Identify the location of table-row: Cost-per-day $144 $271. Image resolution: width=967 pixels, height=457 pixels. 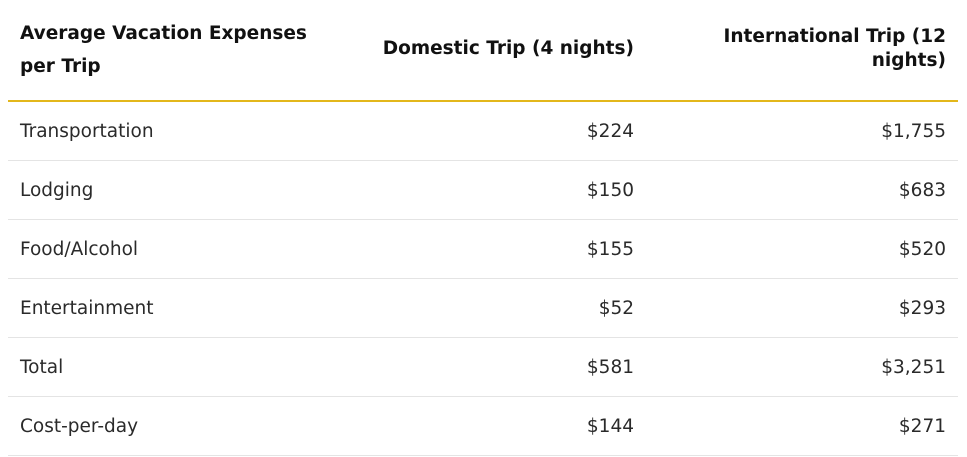
(483, 426).